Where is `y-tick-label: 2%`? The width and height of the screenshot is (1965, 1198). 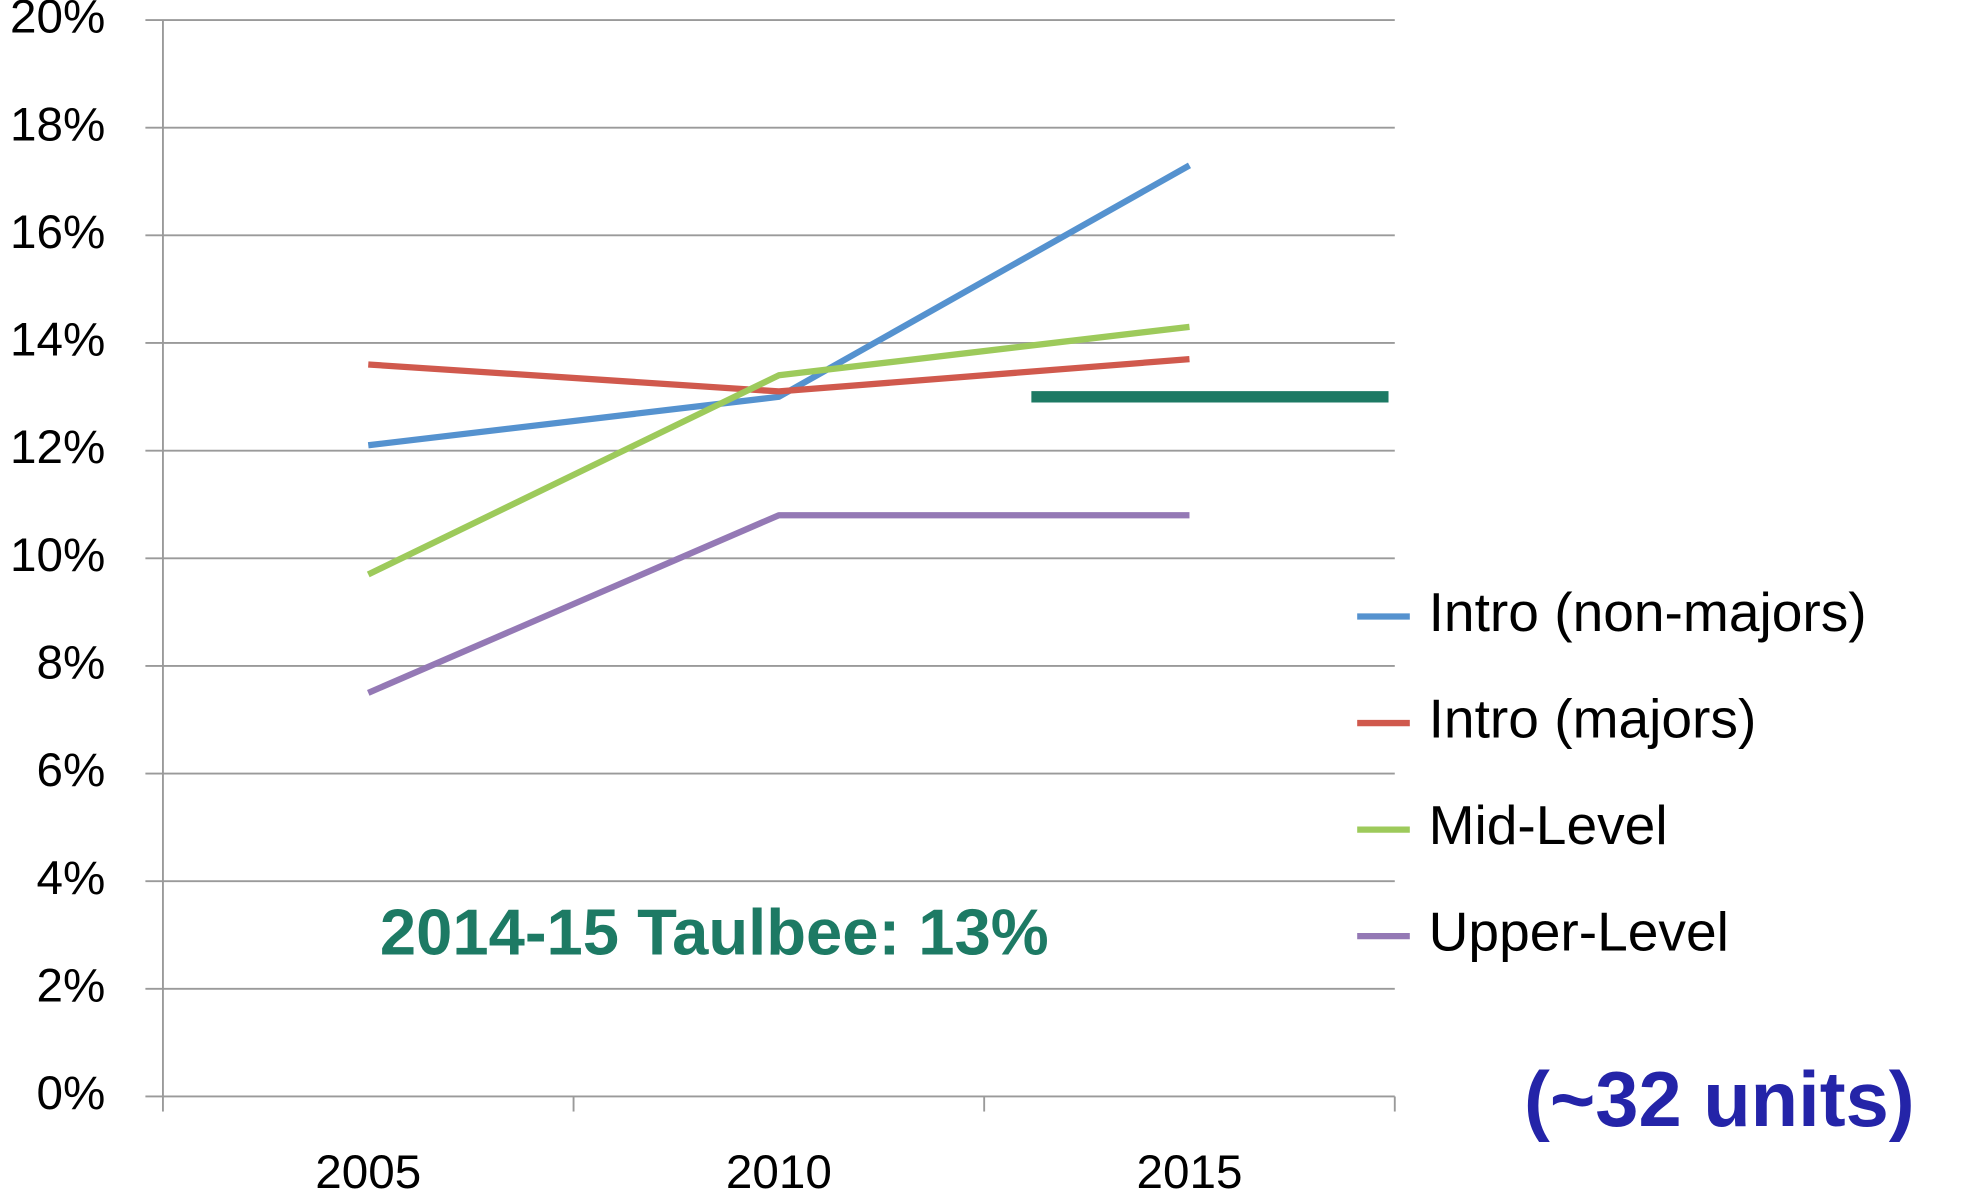
y-tick-label: 2% is located at coordinates (70, 985).